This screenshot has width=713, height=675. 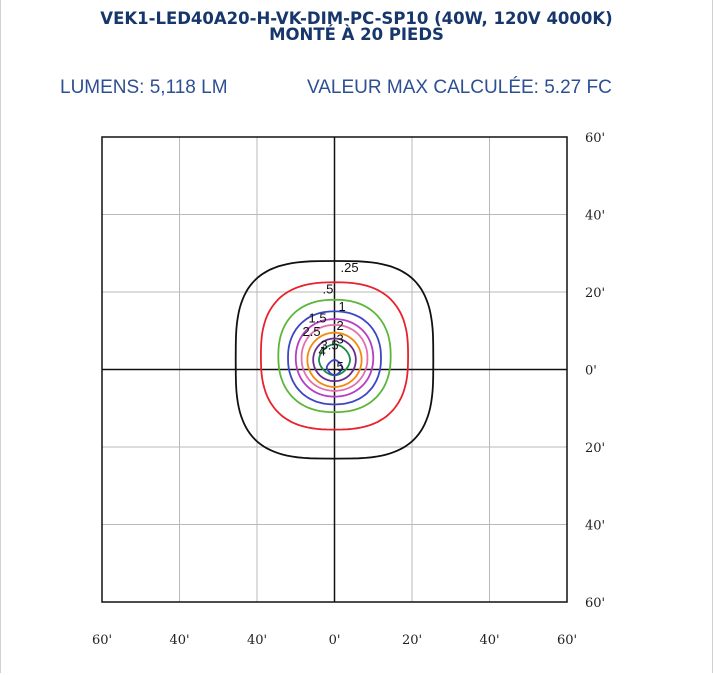 I want to click on contour-label: 2.5, so click(x=312, y=331).